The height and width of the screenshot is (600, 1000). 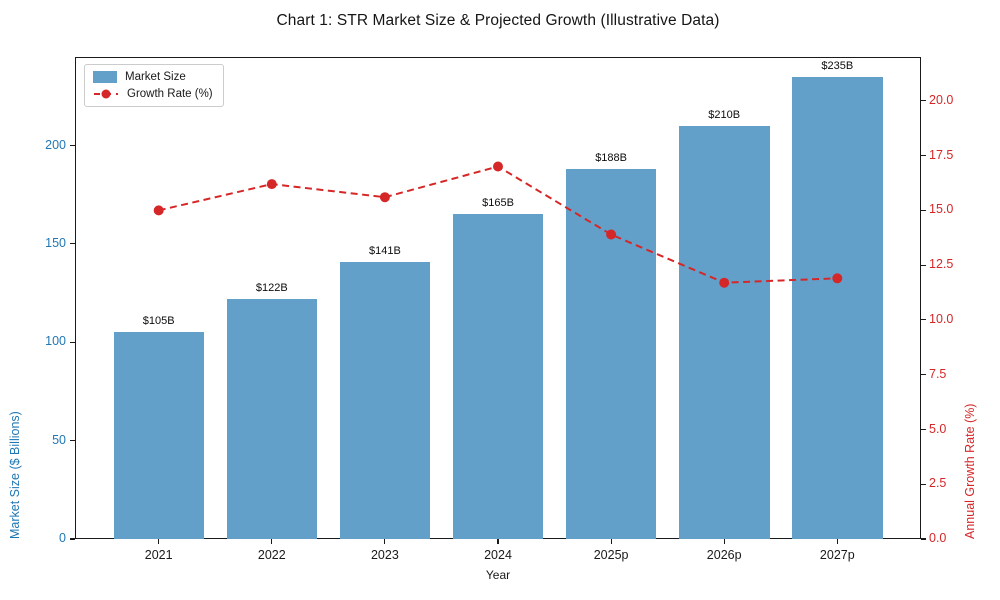 I want to click on y-right-tick-label: 20.0, so click(x=941, y=99).